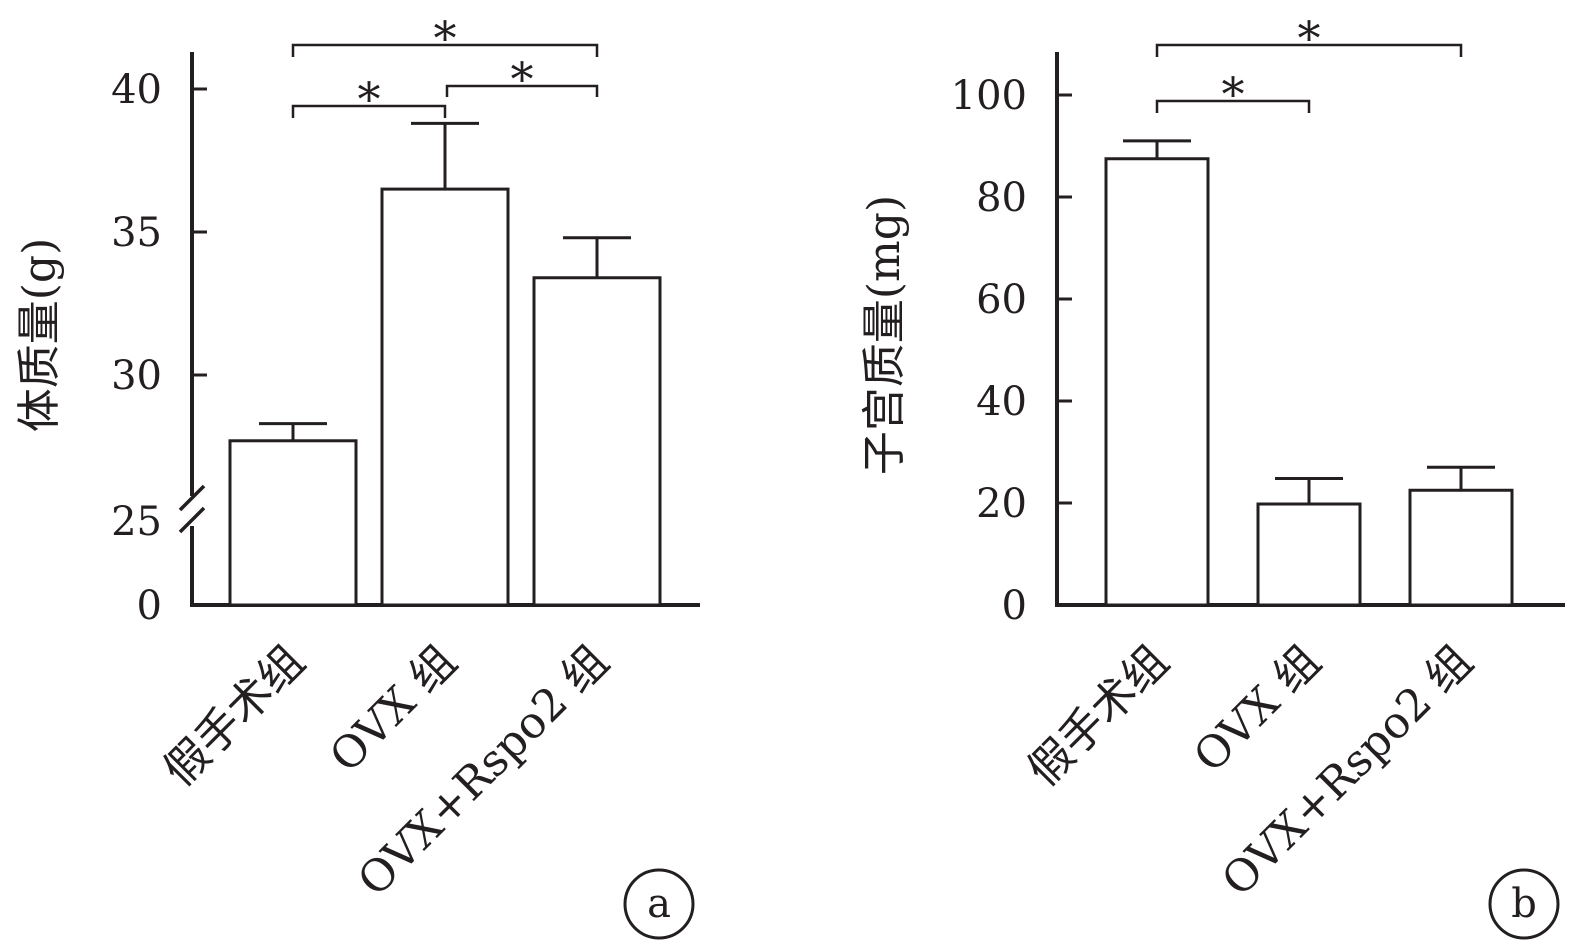 Image resolution: width=1575 pixels, height=951 pixels. What do you see at coordinates (136, 376) in the screenshot?
I see `y-tick-label: 30` at bounding box center [136, 376].